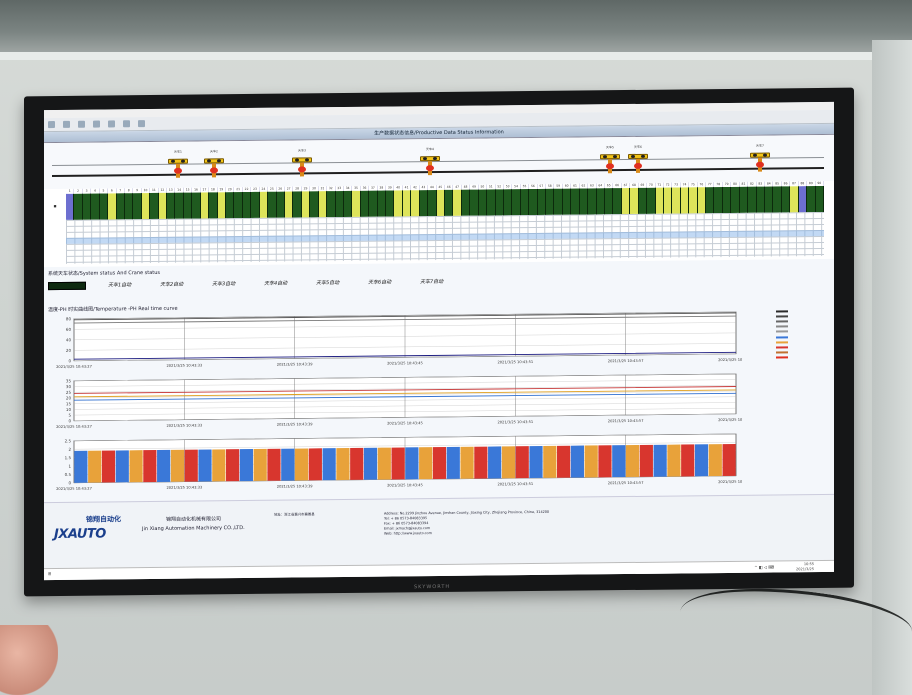 The height and width of the screenshot is (695, 912). What do you see at coordinates (764, 567) in the screenshot?
I see `tray-icons: ^ ◧ ◁ ⌨` at bounding box center [764, 567].